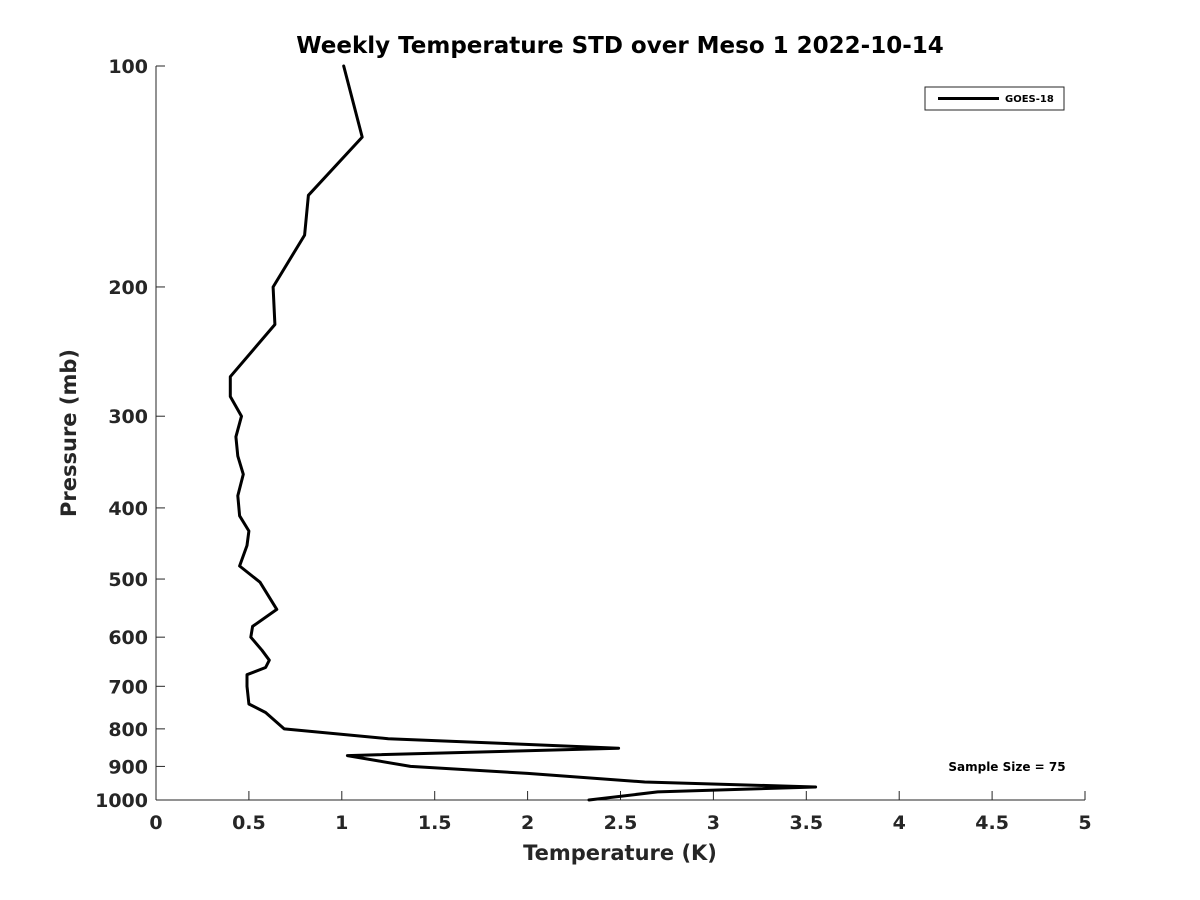 The width and height of the screenshot is (1200, 900). What do you see at coordinates (249, 823) in the screenshot?
I see `x-tick-label: 0.5` at bounding box center [249, 823].